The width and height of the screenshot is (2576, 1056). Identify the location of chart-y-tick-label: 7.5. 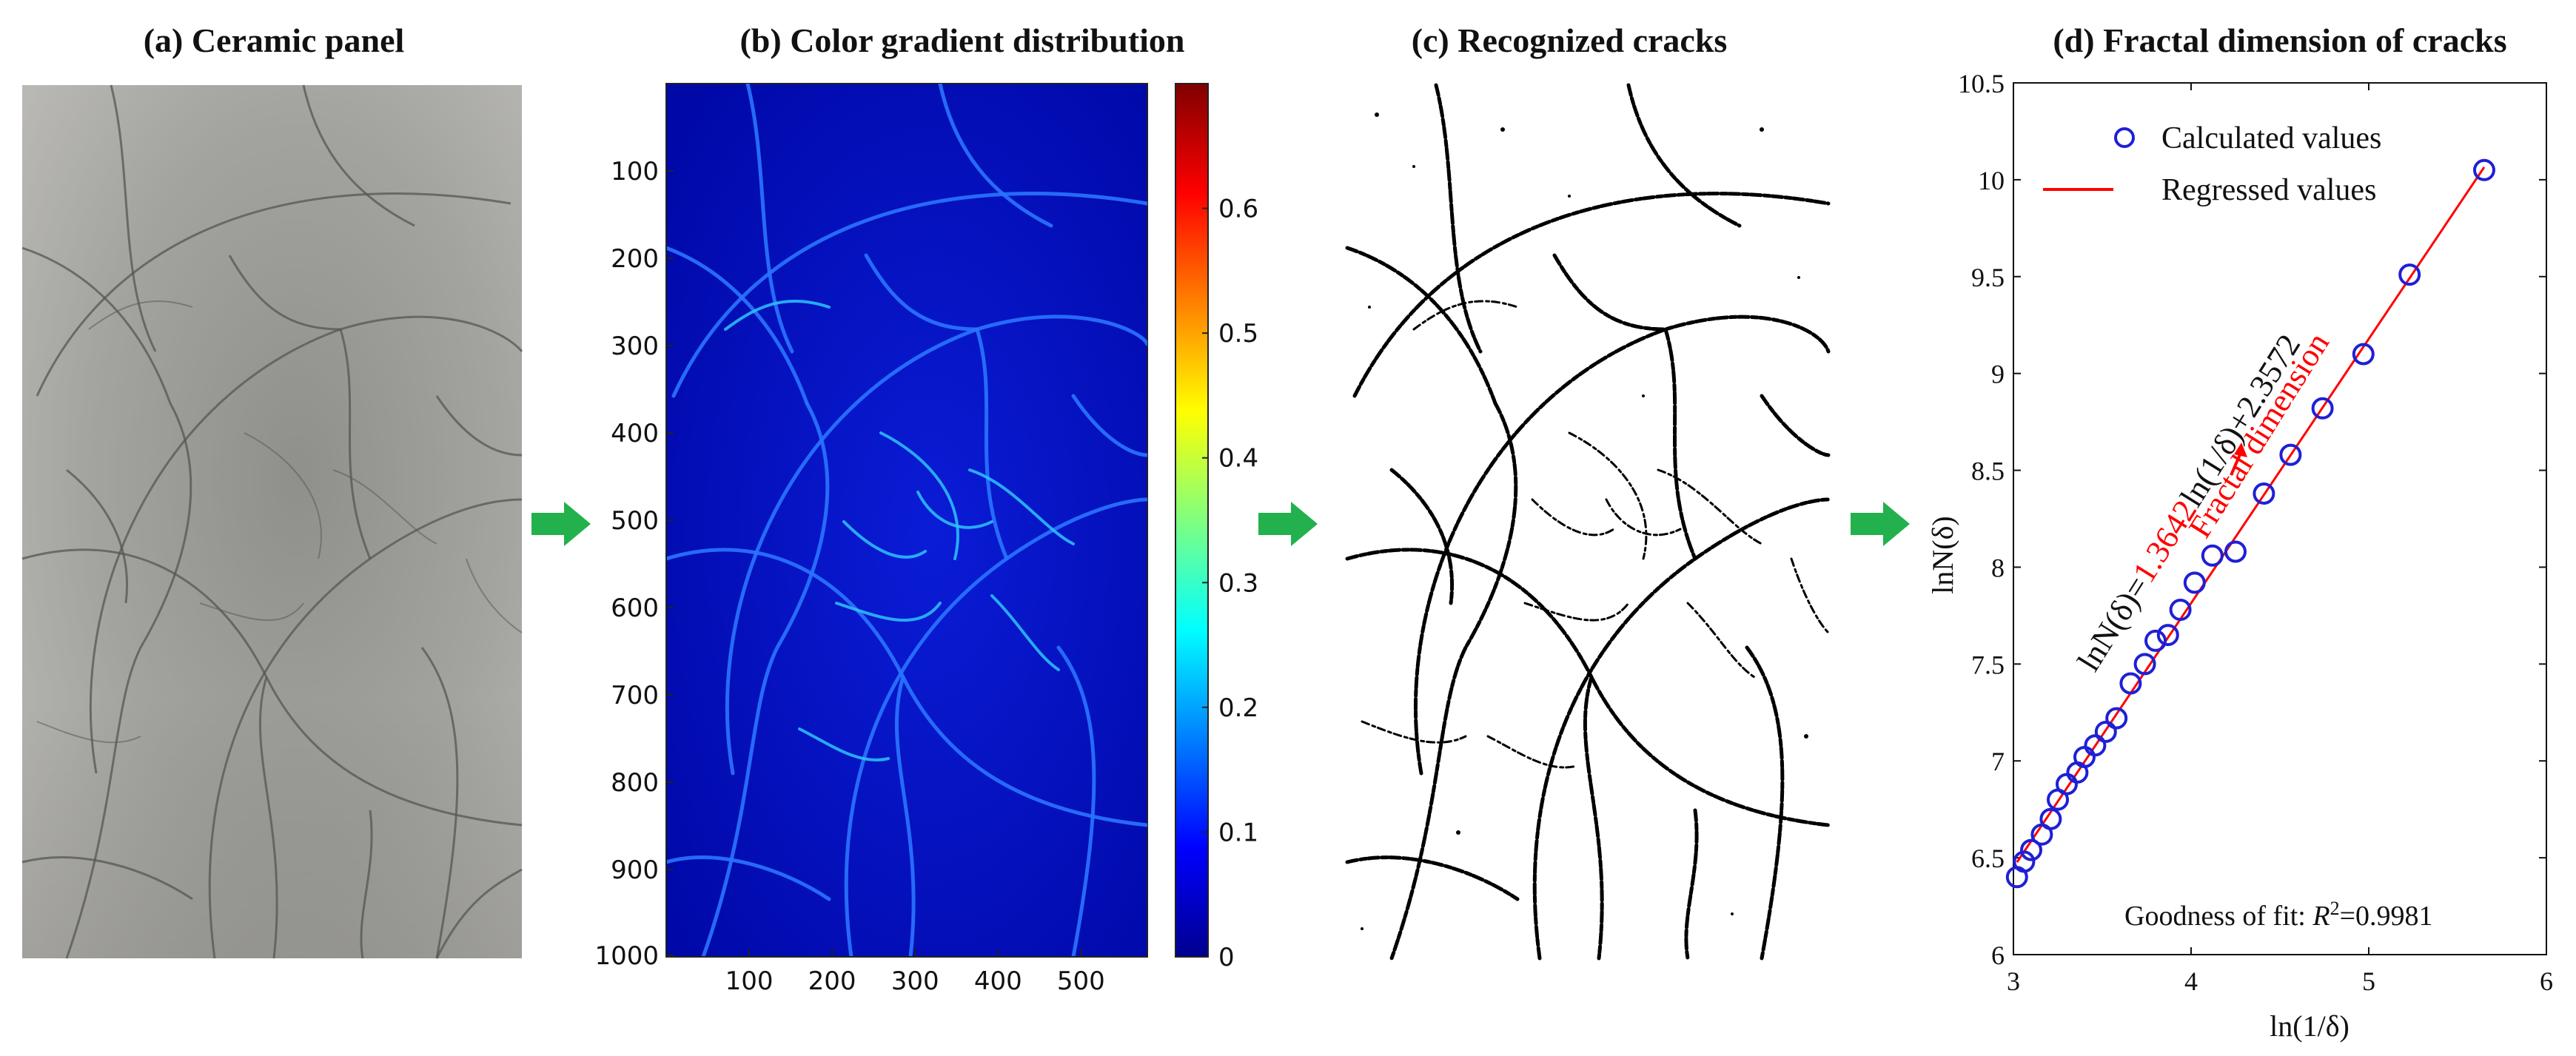
(1988, 664).